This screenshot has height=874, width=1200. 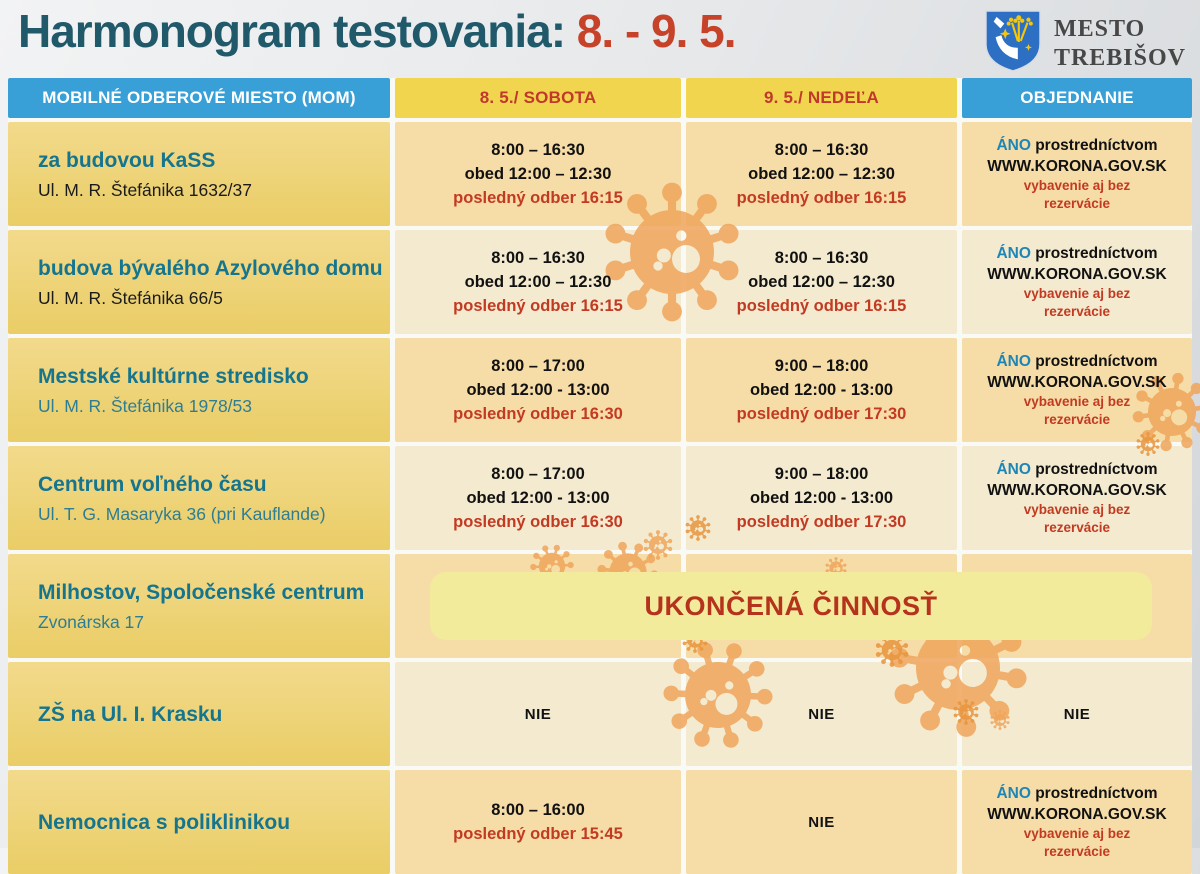 I want to click on location-name: budova bývalého Azylového domu, so click(x=210, y=268).